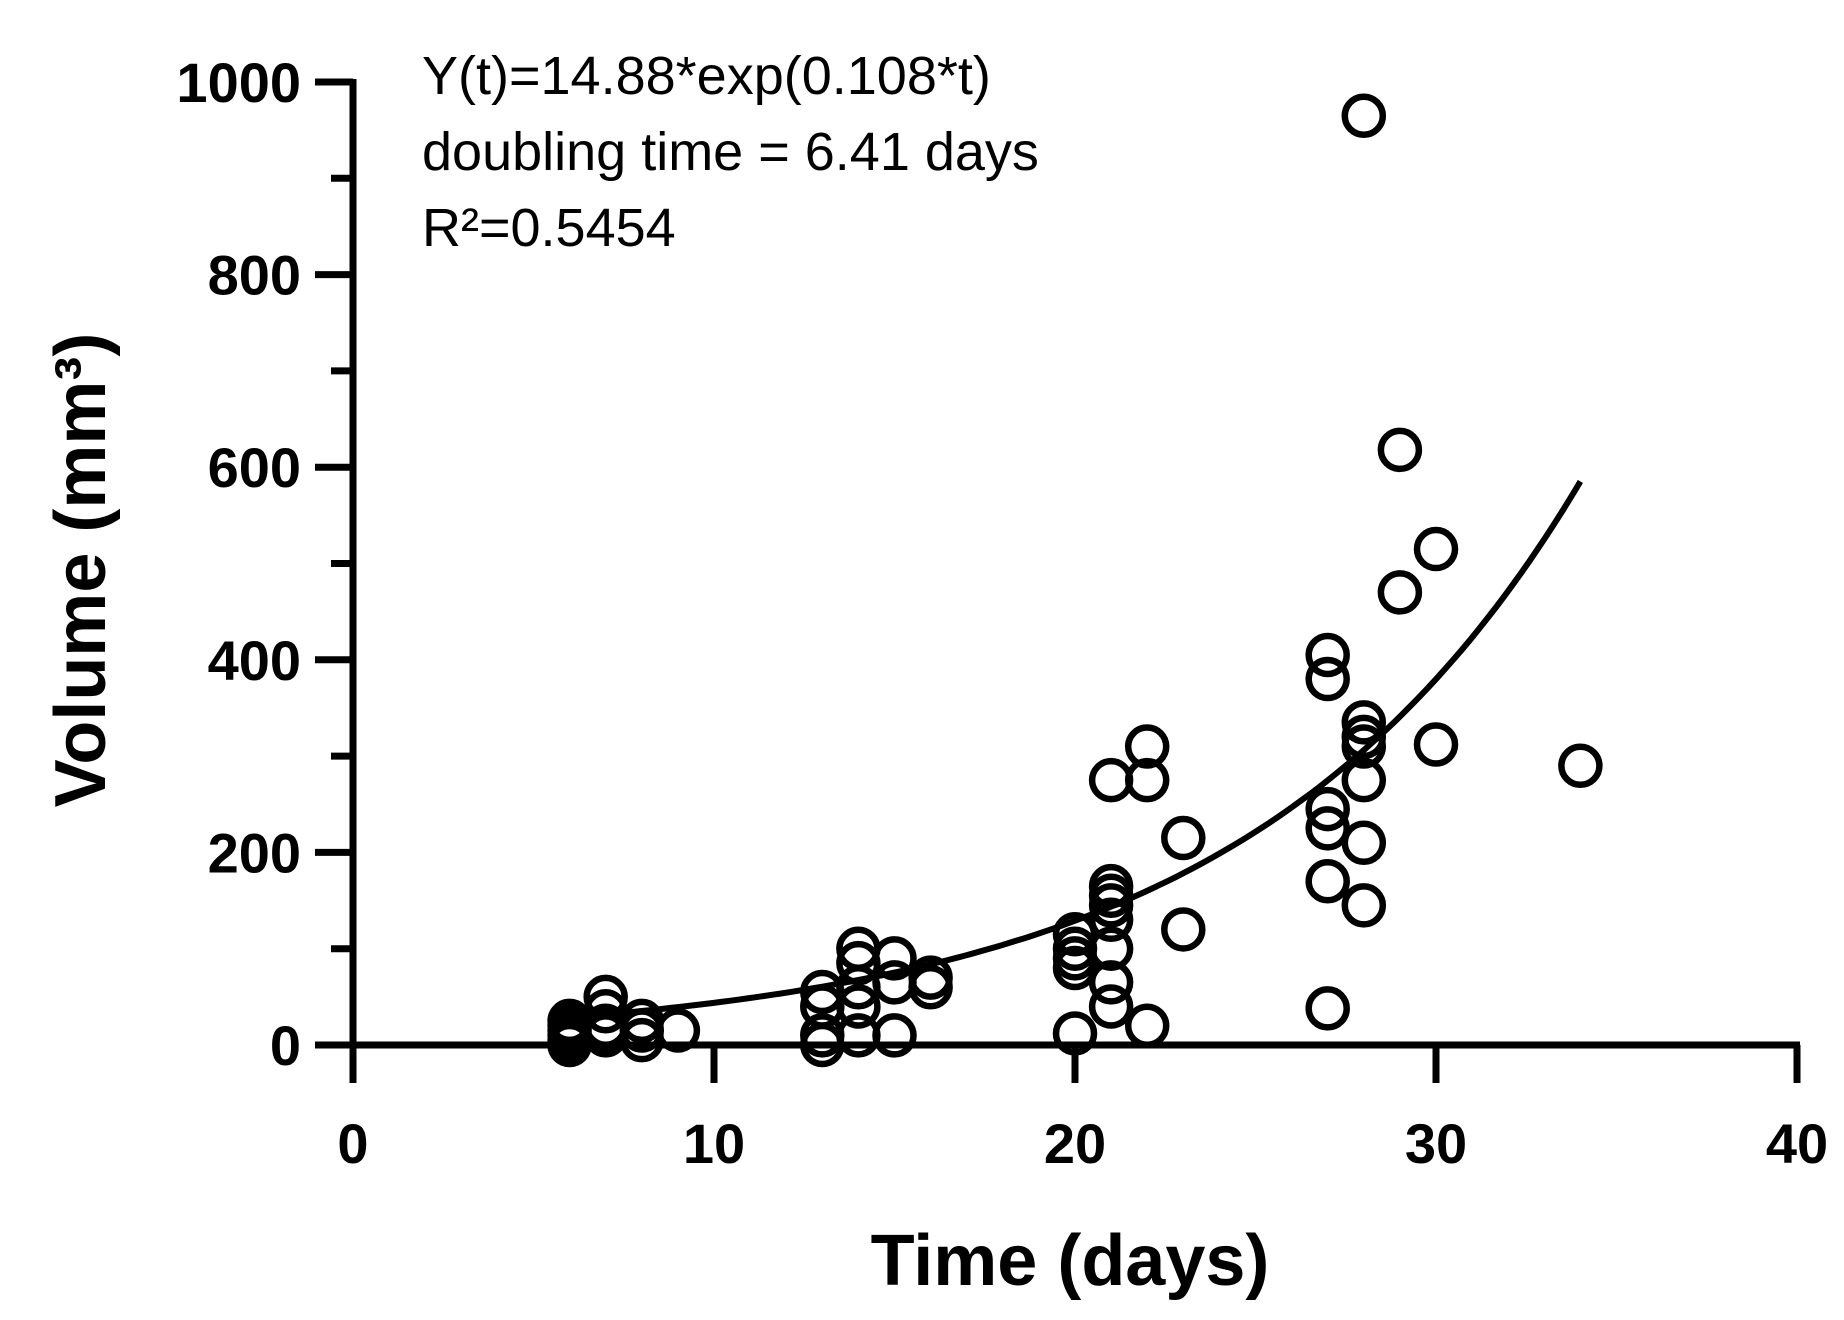 This screenshot has height=1320, width=1844. Describe the element at coordinates (254, 467) in the screenshot. I see `y-tick-label: 600` at that location.